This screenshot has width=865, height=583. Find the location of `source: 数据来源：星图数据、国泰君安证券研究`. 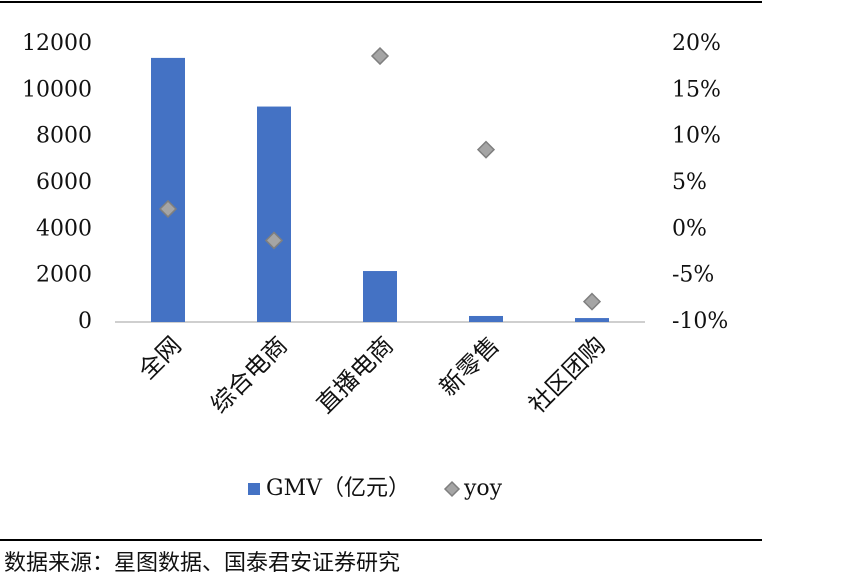

source: 数据来源：星图数据、国泰君安证券研究 is located at coordinates (202, 563).